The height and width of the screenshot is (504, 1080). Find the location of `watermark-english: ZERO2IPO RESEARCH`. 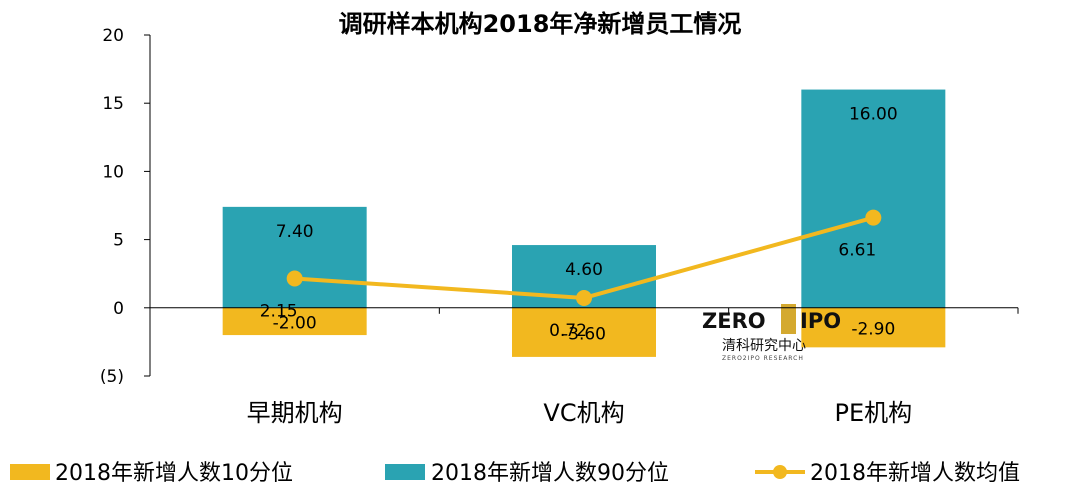

watermark-english: ZERO2IPO RESEARCH is located at coordinates (763, 358).